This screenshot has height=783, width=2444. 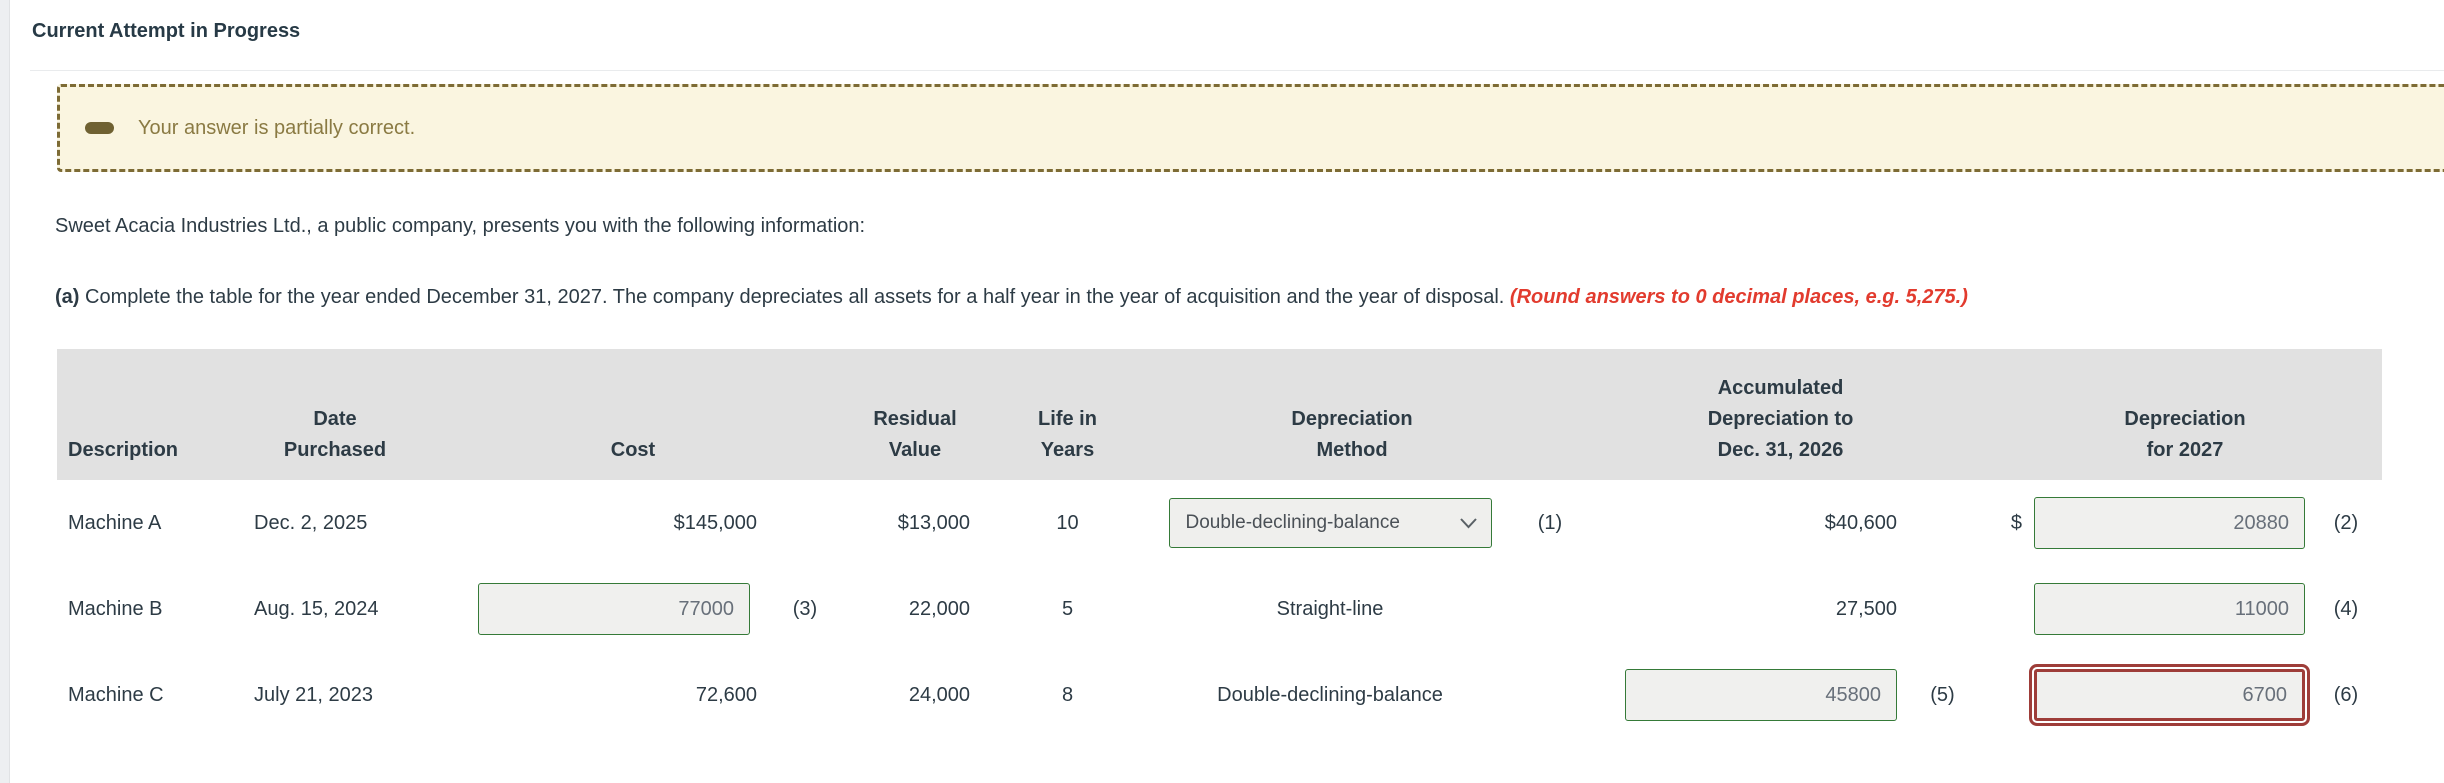 I want to click on cell-life-in-years: 5, so click(x=1067, y=608).